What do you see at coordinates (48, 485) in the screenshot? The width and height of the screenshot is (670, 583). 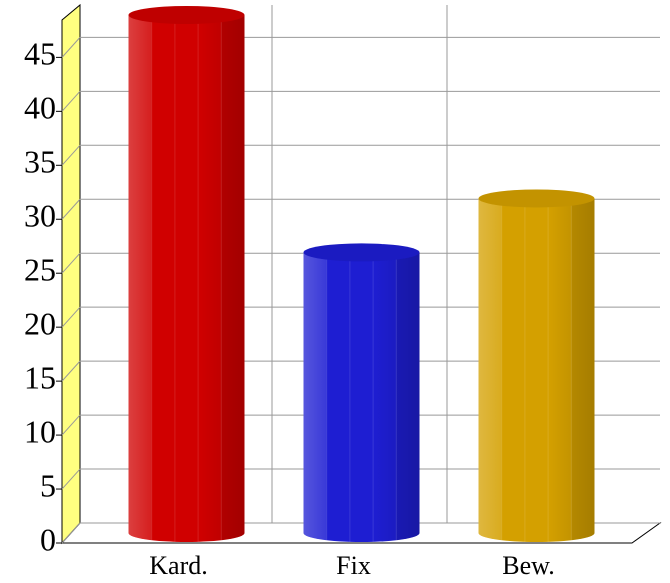 I see `y-tick-label: 5` at bounding box center [48, 485].